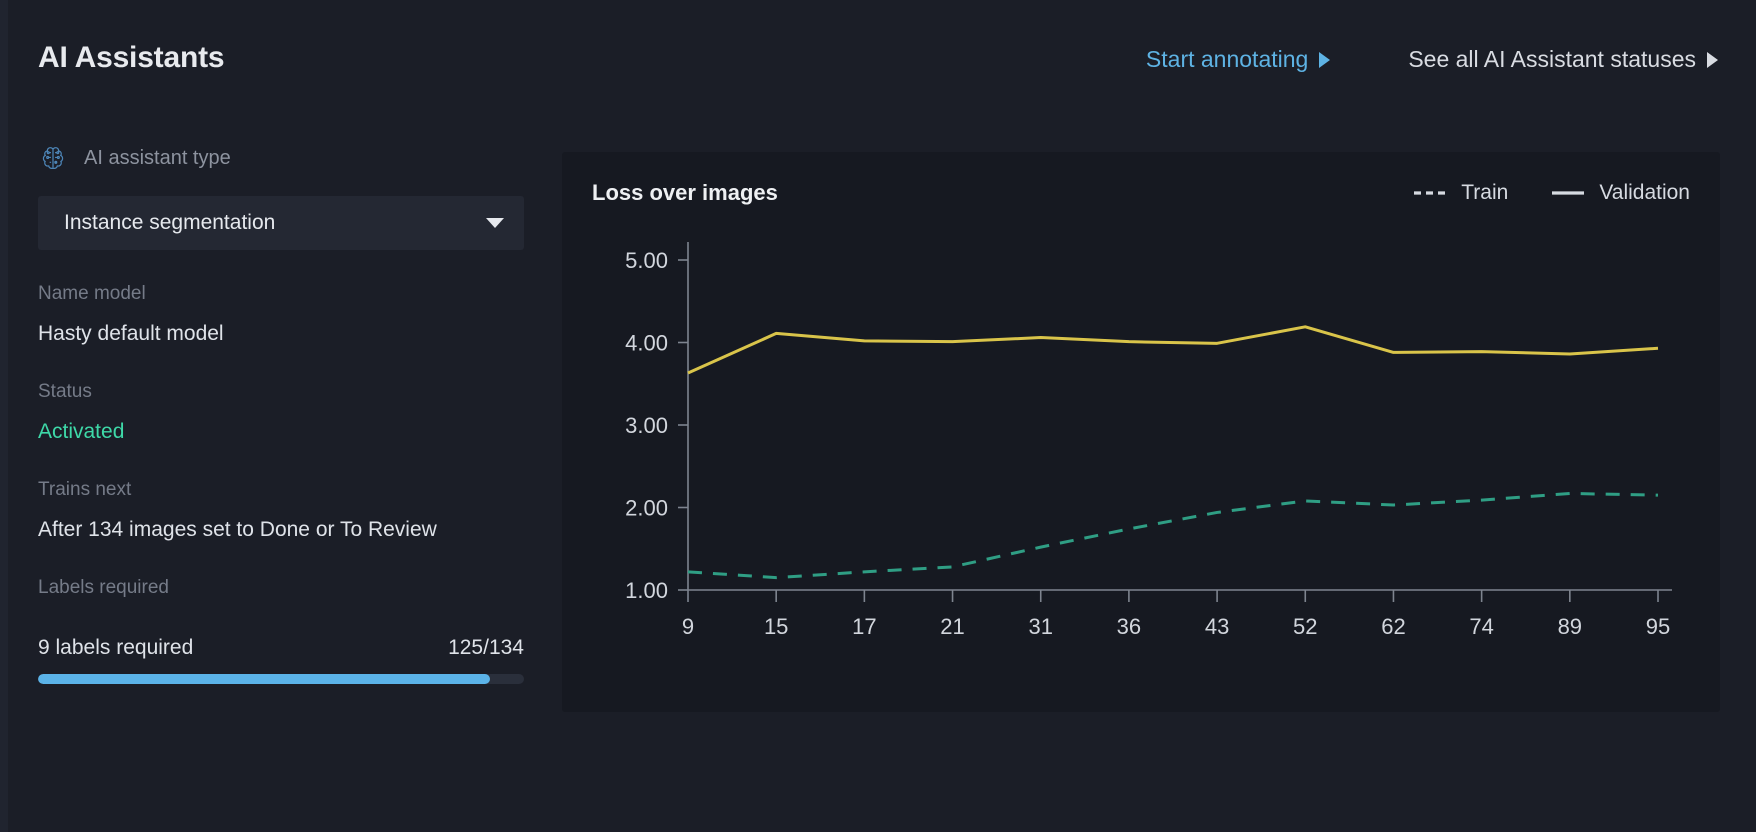 Image resolution: width=1756 pixels, height=832 pixels. I want to click on svg-text: 52, so click(1305, 626).